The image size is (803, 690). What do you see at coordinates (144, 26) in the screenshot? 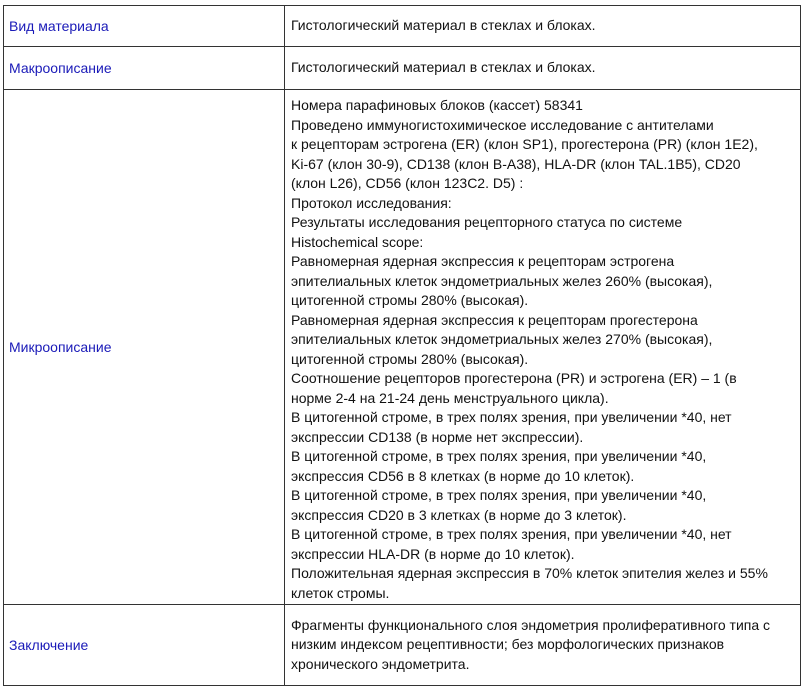
I see `row-label: Вид материала` at bounding box center [144, 26].